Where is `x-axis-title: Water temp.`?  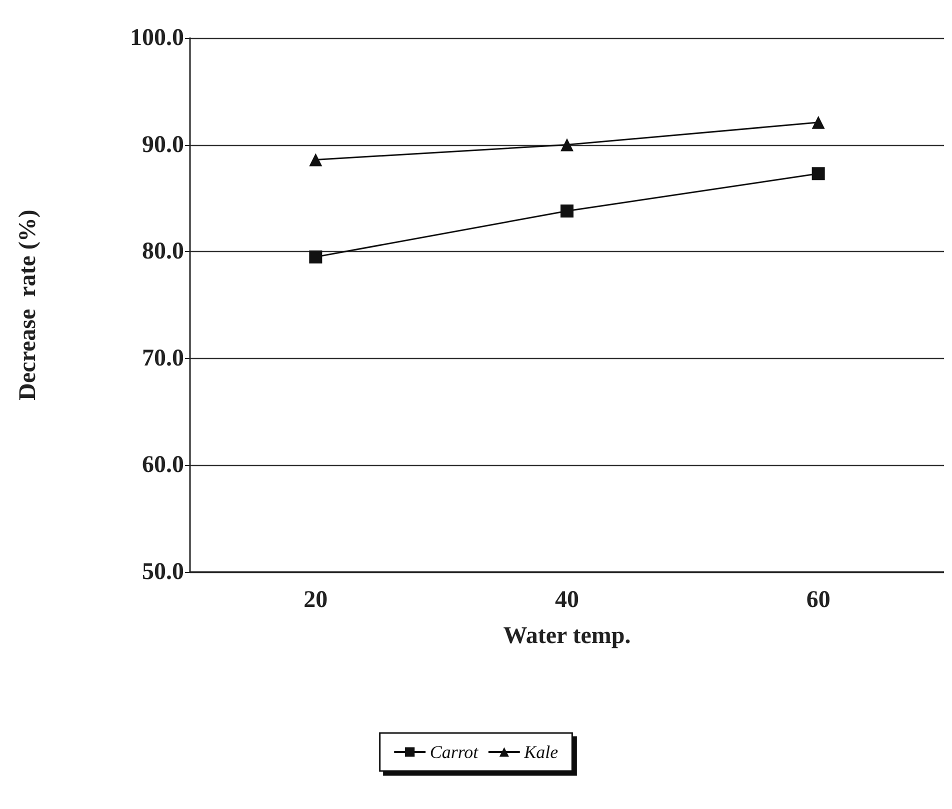
x-axis-title: Water temp. is located at coordinates (567, 636).